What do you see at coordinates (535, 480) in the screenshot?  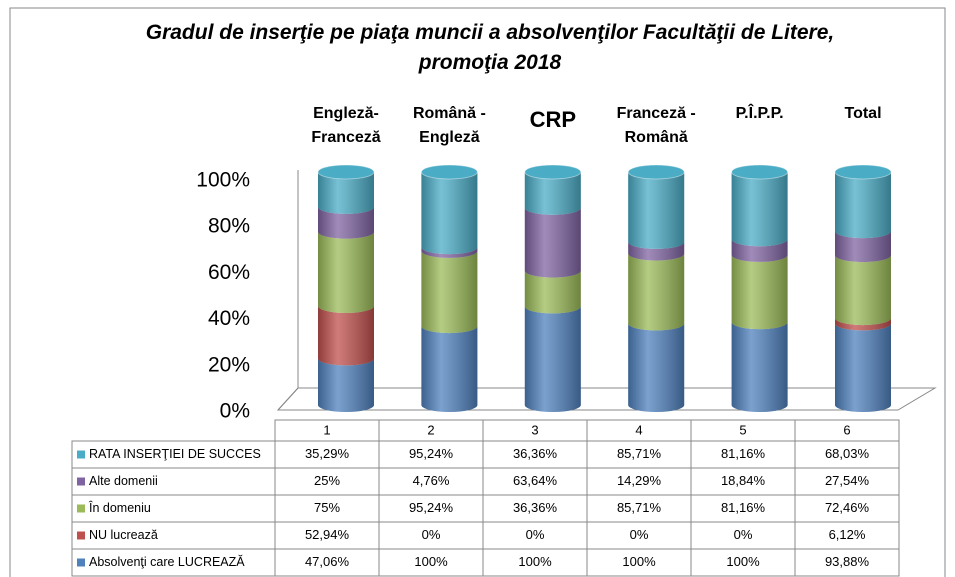 I see `table-value: 63,64%` at bounding box center [535, 480].